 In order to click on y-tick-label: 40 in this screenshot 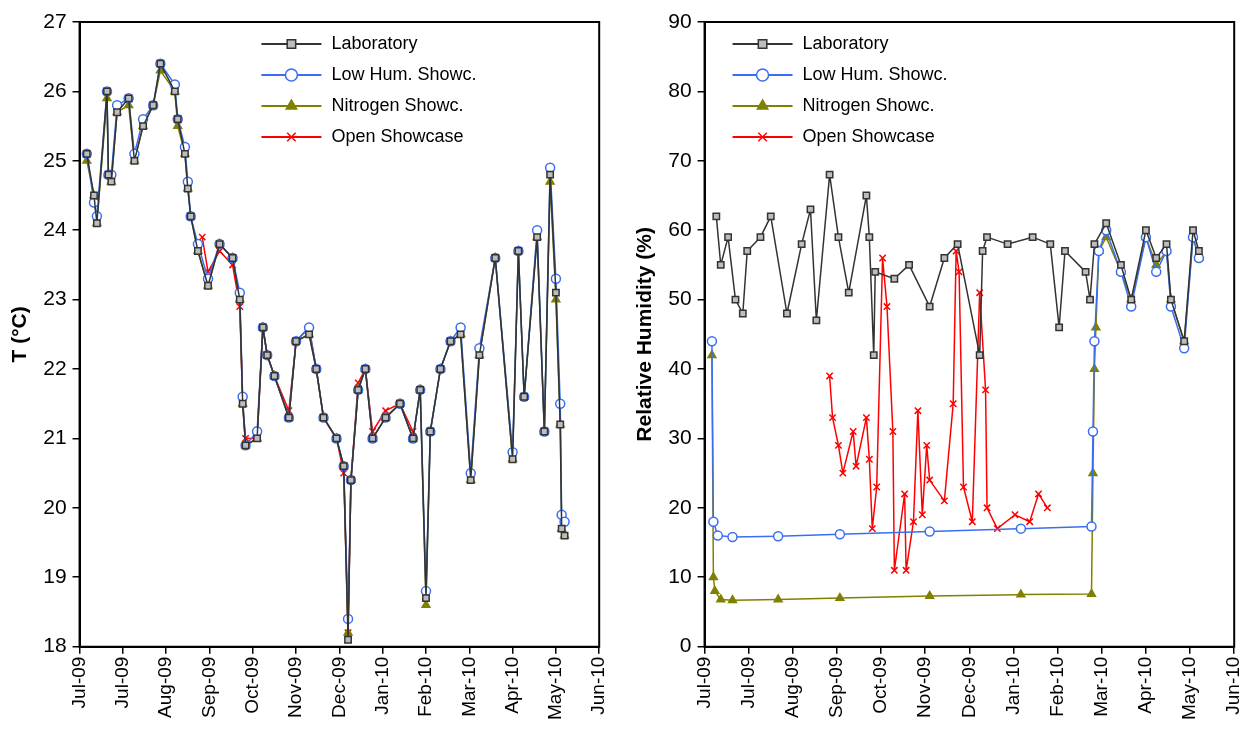, I will do `click(680, 367)`.